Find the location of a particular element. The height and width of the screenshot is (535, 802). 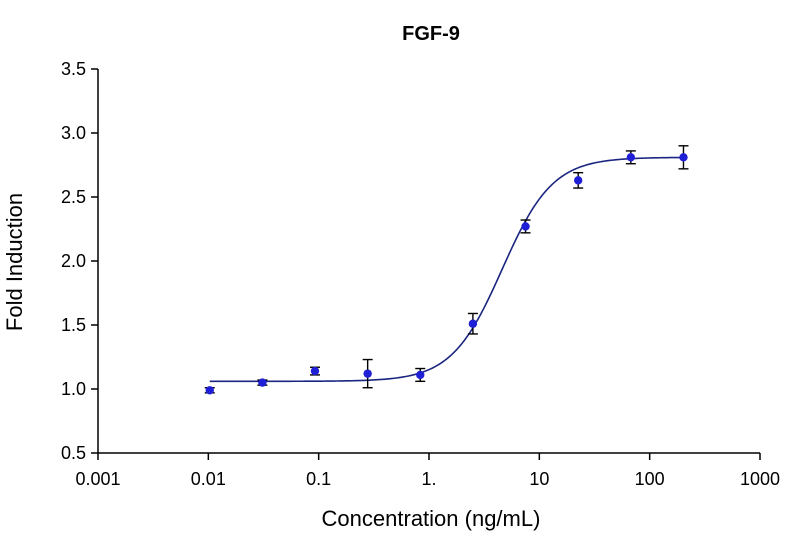

y-tick-label: 0.5 is located at coordinates (73, 453).